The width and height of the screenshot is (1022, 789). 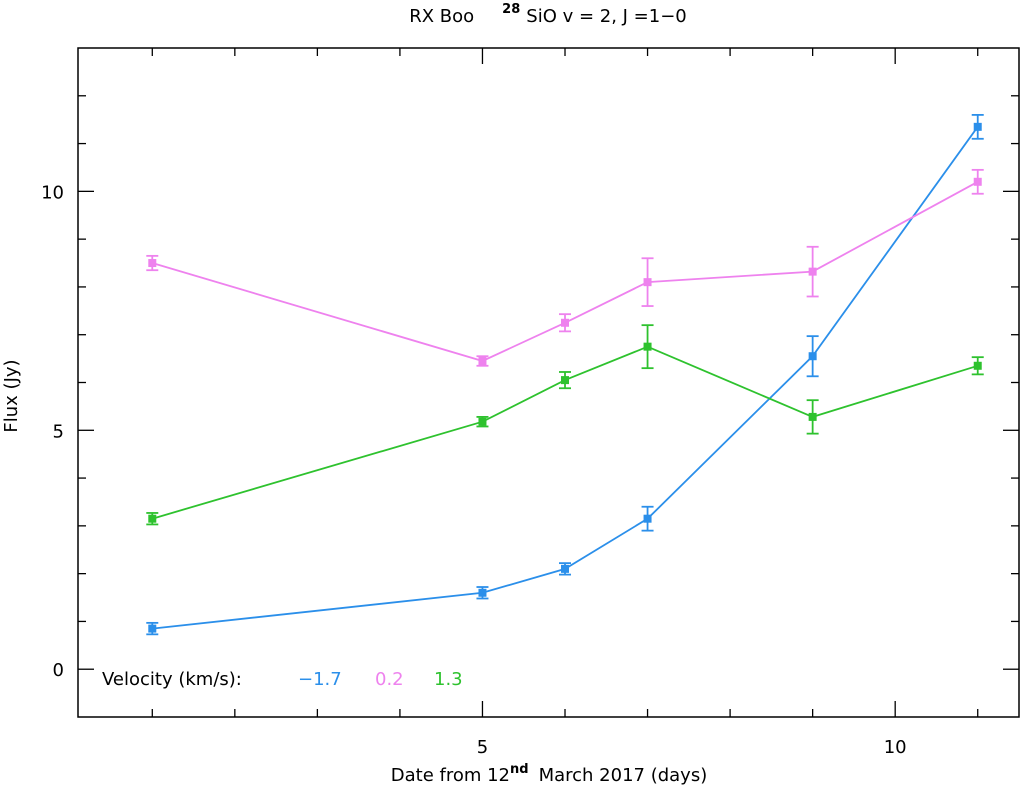 What do you see at coordinates (58, 431) in the screenshot?
I see `y-tick-label: 5` at bounding box center [58, 431].